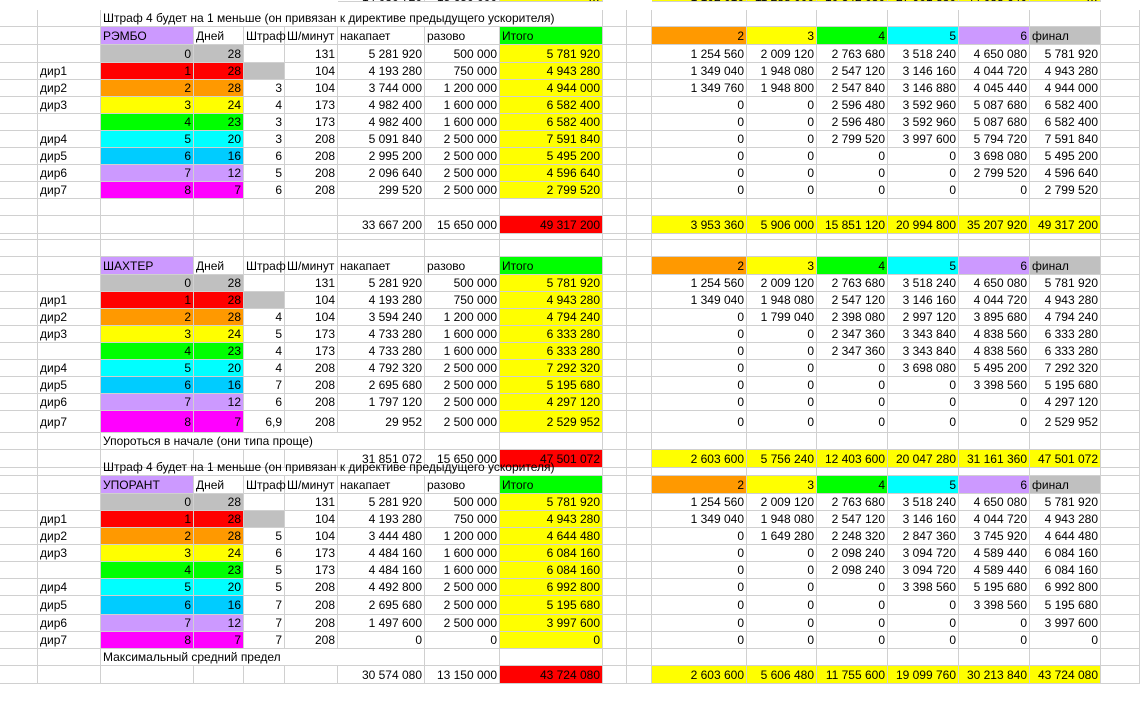  I want to click on days-value: 24, so click(219, 553).